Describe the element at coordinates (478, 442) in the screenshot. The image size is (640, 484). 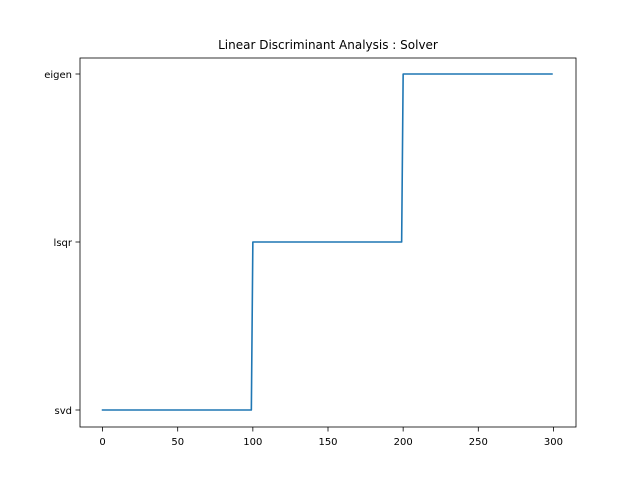
I see `x-tick-label: 250` at that location.